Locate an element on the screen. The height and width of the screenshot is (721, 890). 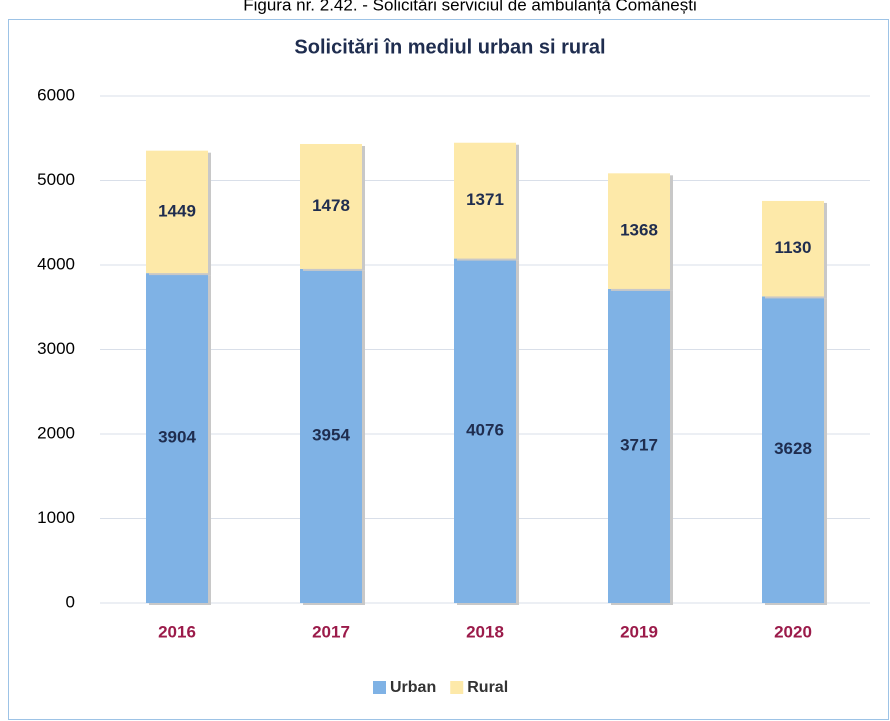
data-label: 3954 is located at coordinates (331, 434).